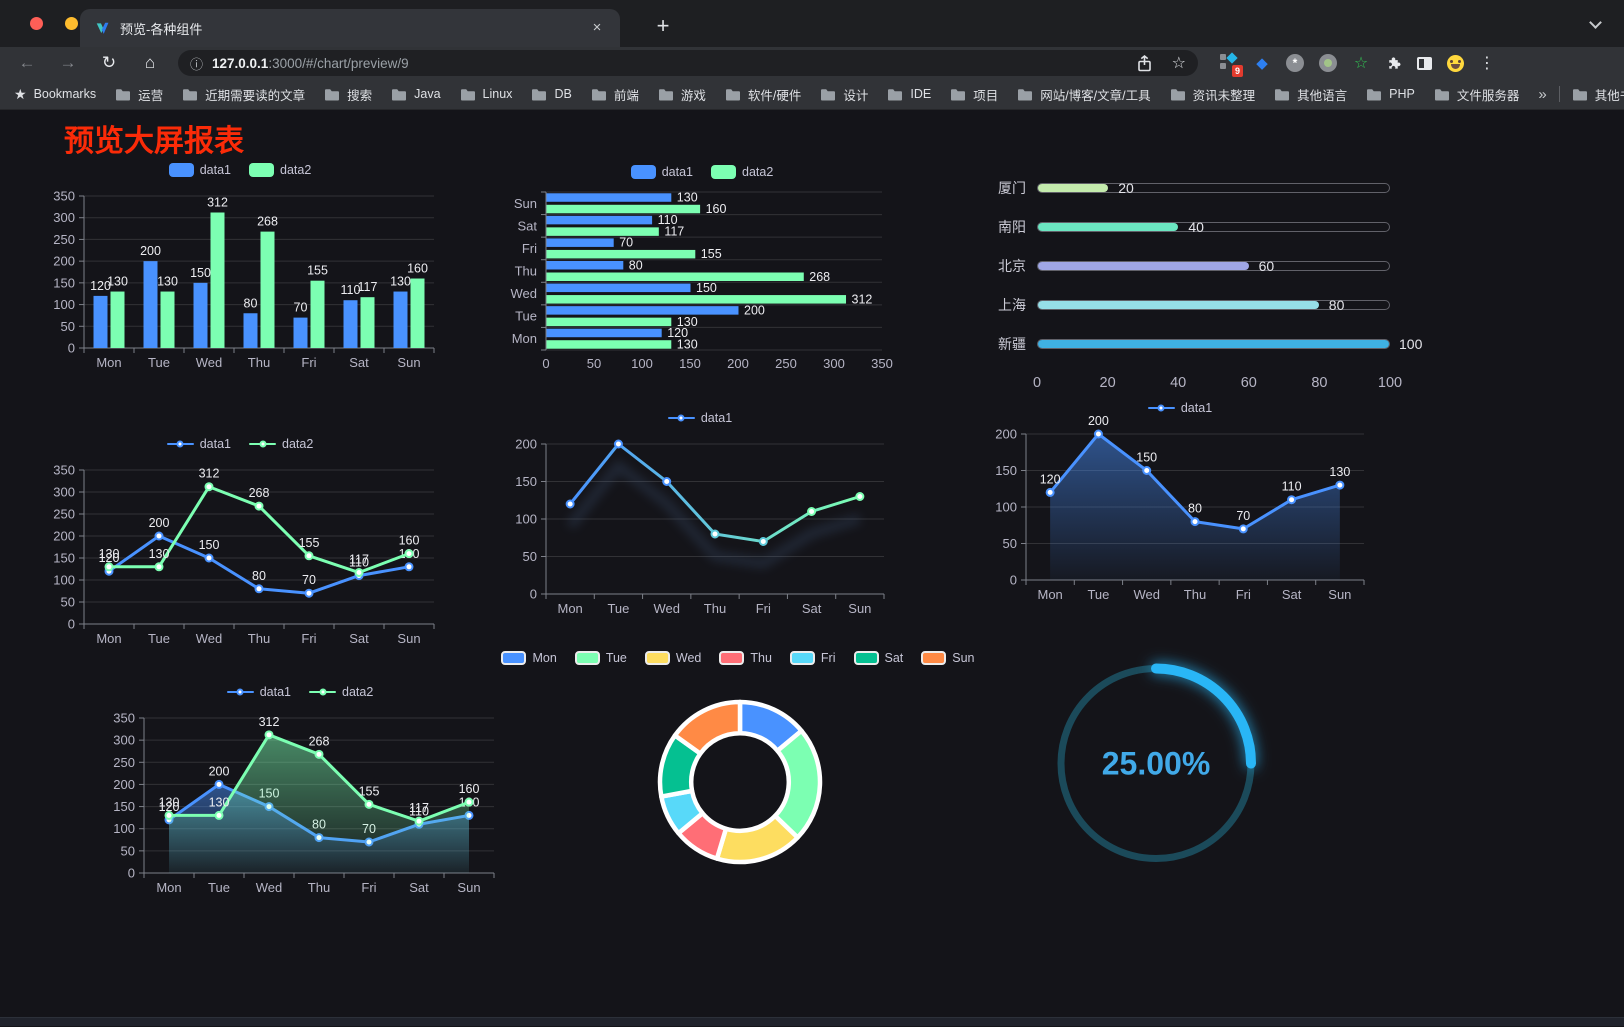 The width and height of the screenshot is (1624, 1027). I want to click on bookmark-star-icon: ☆, so click(1178, 63).